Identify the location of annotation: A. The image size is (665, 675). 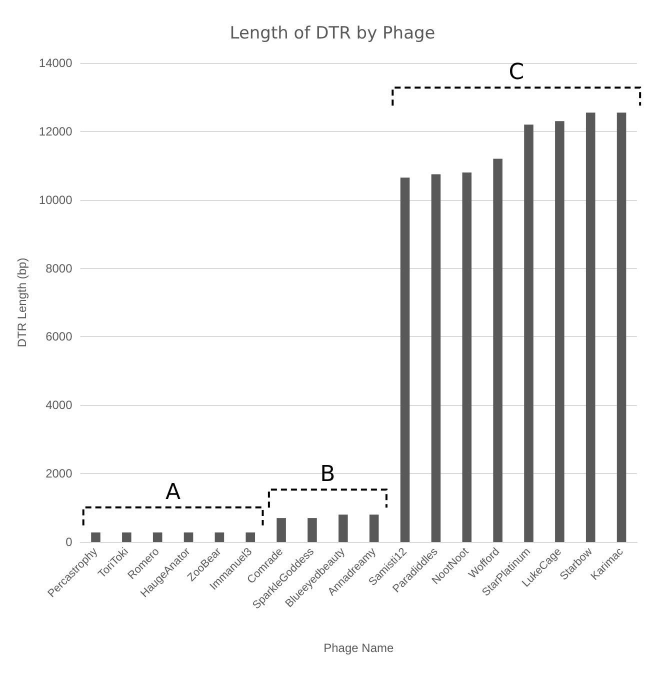
(173, 492).